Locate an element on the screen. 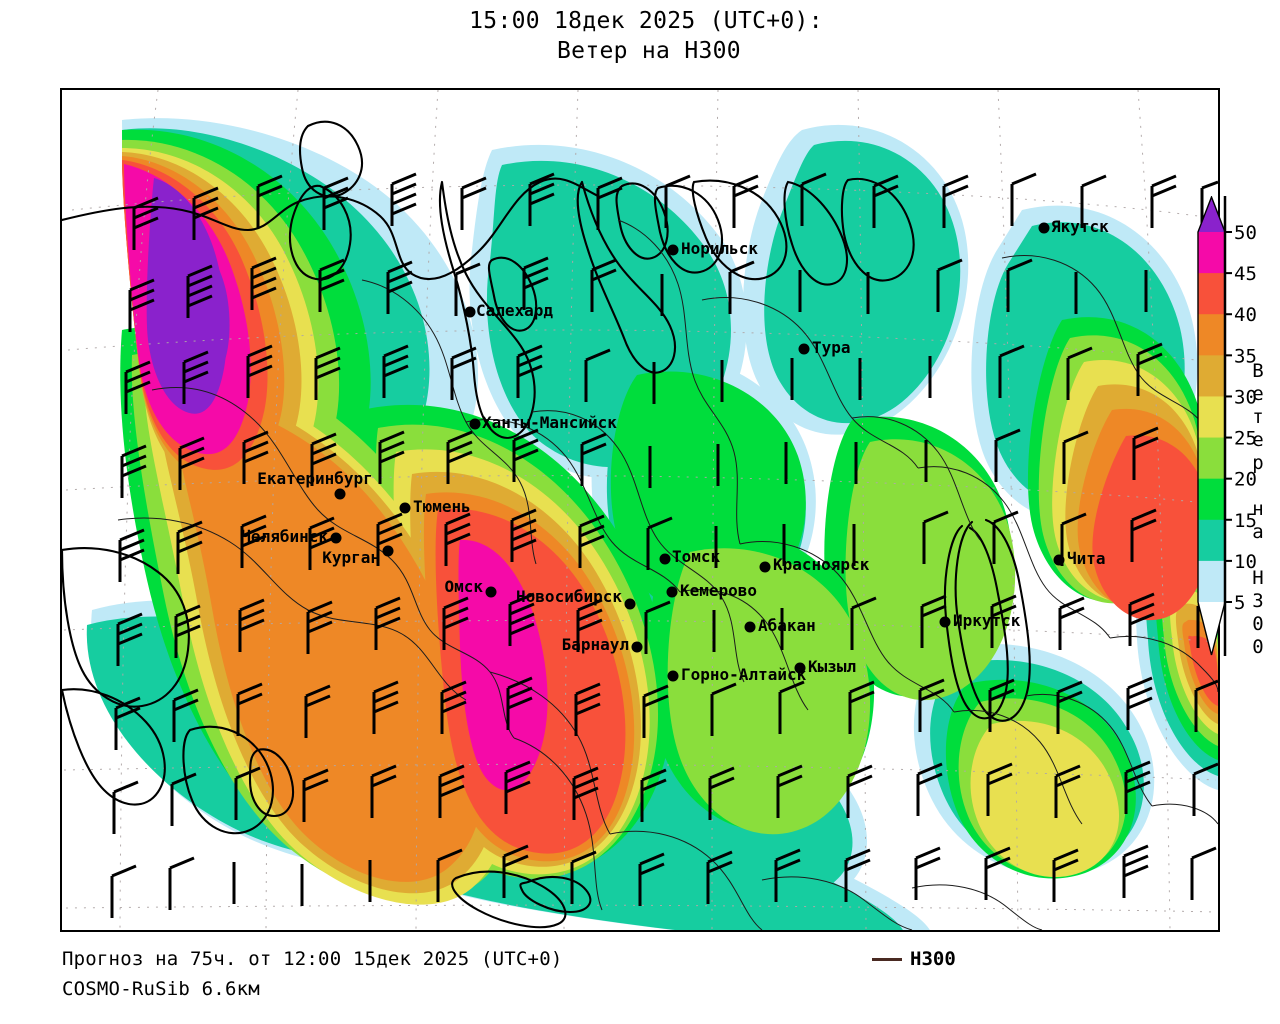 The height and width of the screenshot is (1024, 1280). city-label: Чита is located at coordinates (1086, 558).